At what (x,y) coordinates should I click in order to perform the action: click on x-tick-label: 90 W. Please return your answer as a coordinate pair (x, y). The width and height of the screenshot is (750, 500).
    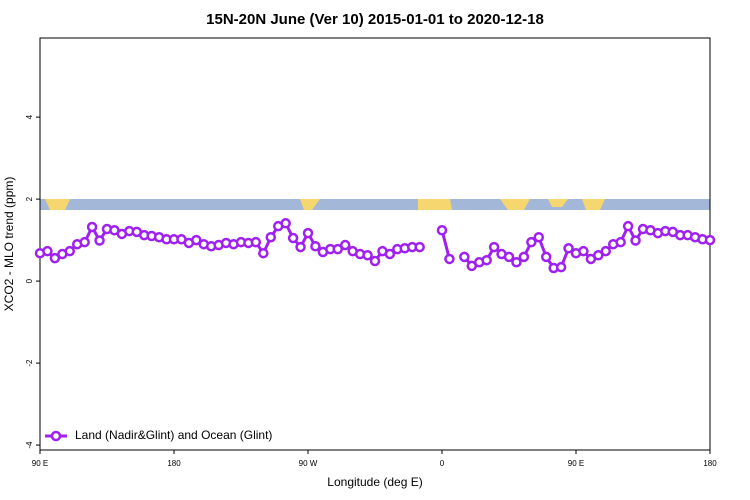
    Looking at the image, I should click on (308, 463).